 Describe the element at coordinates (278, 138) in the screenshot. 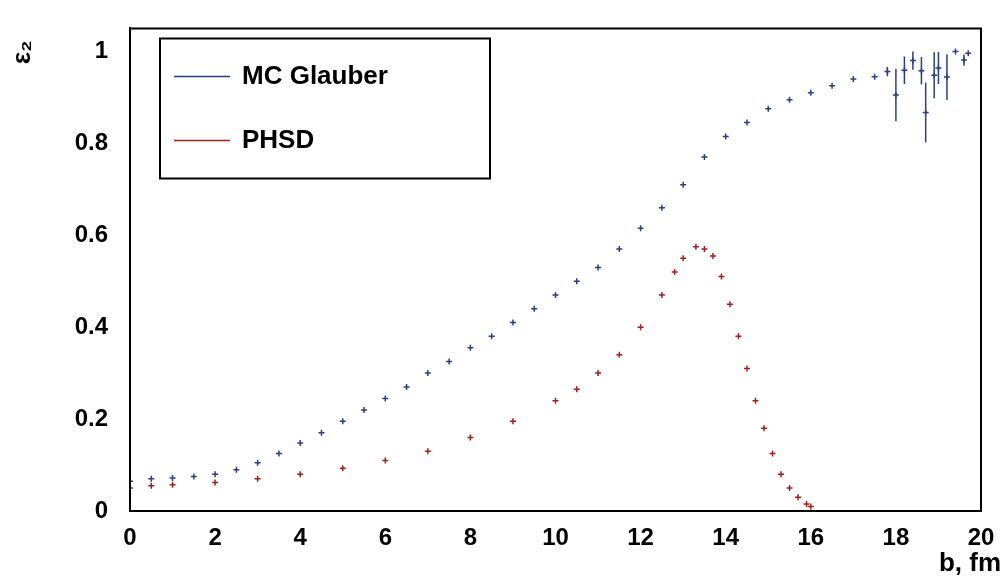

I see `legend-label: PHSD` at that location.